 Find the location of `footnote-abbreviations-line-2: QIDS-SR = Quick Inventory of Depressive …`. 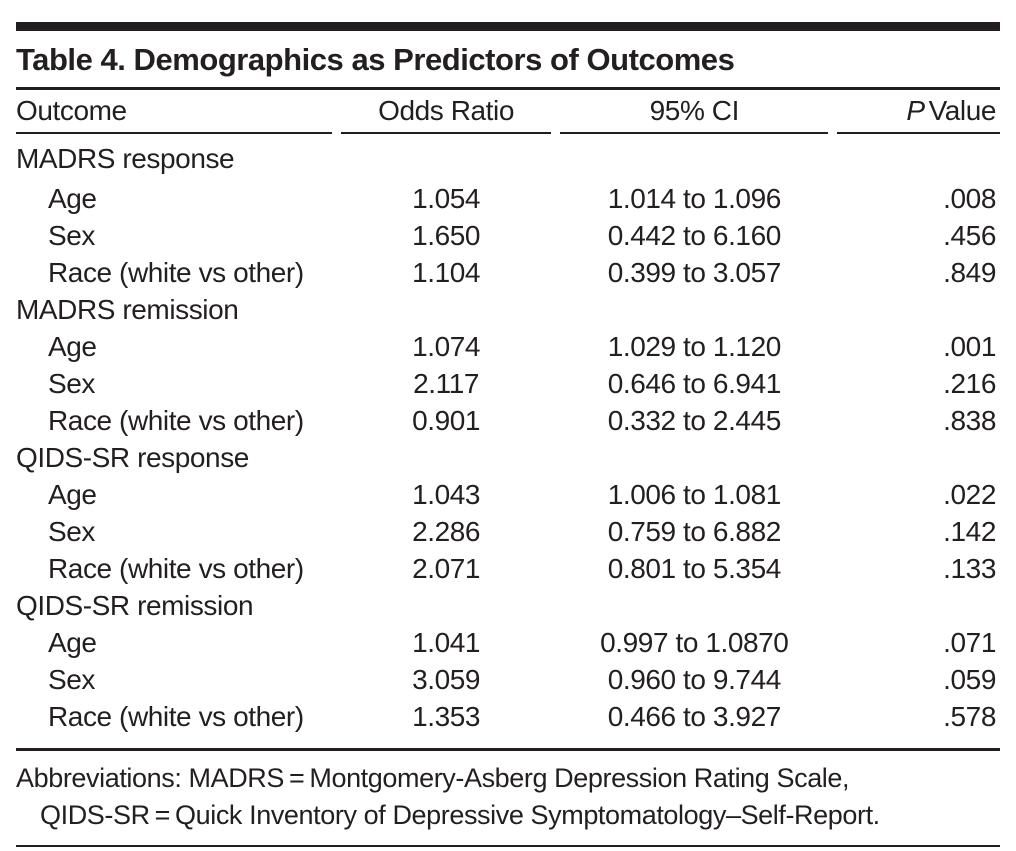

footnote-abbreviations-line-2: QIDS-SR = Quick Inventory of Depressive … is located at coordinates (460, 815).